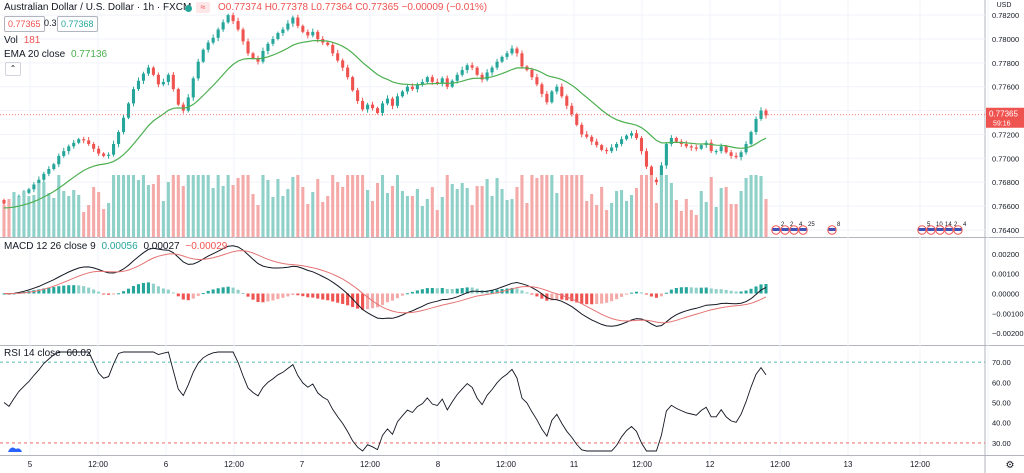 Image resolution: width=1024 pixels, height=473 pixels. I want to click on buy-price-button: 0.77368, so click(77, 24).